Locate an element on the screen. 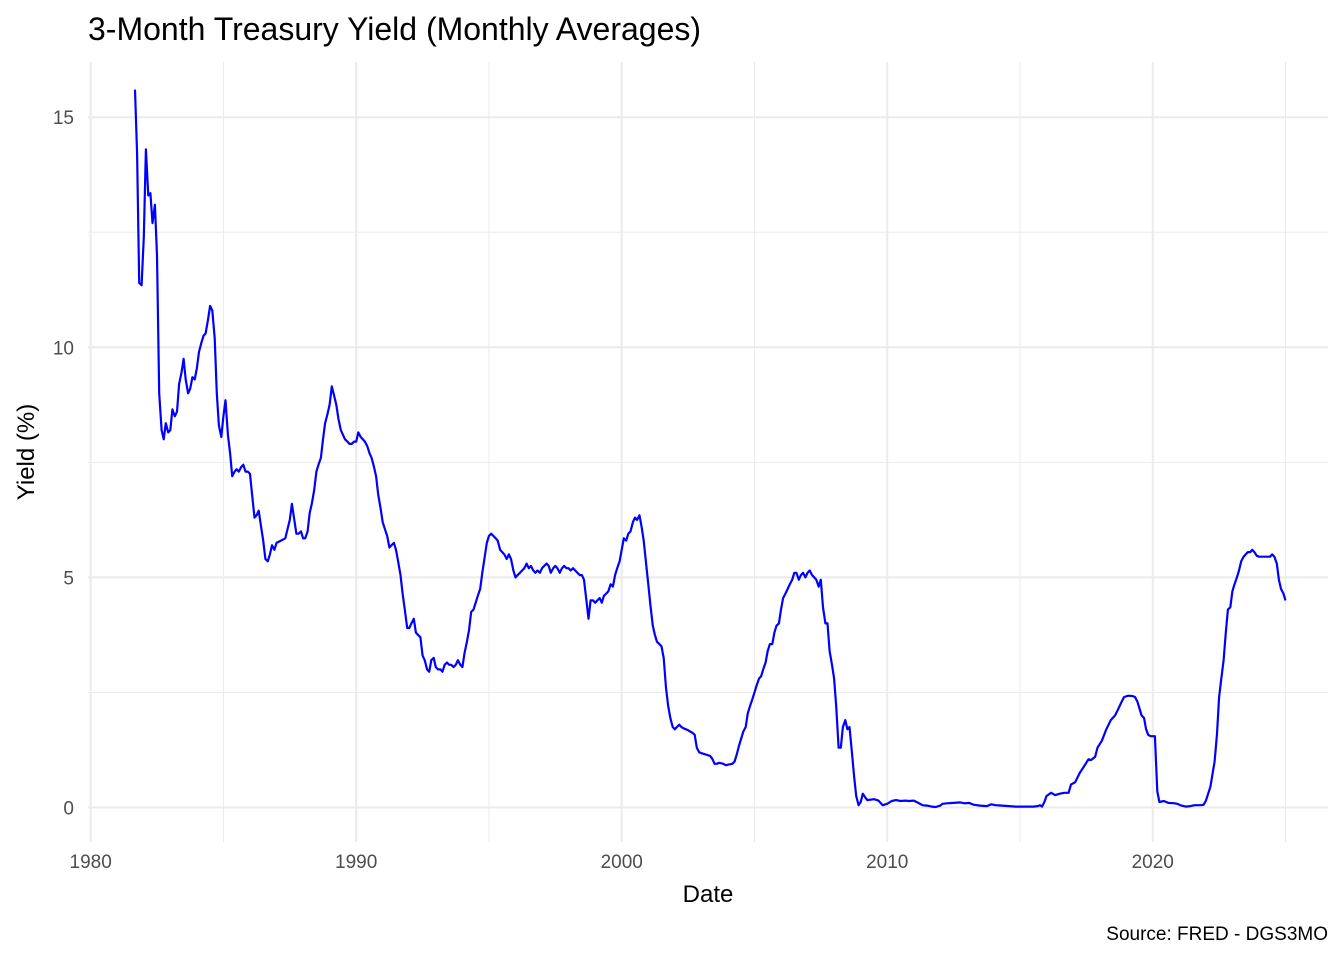 Image resolution: width=1344 pixels, height=965 pixels. x-axis-ticks: 1980 1990 2000 2010 2020 is located at coordinates (622, 862).